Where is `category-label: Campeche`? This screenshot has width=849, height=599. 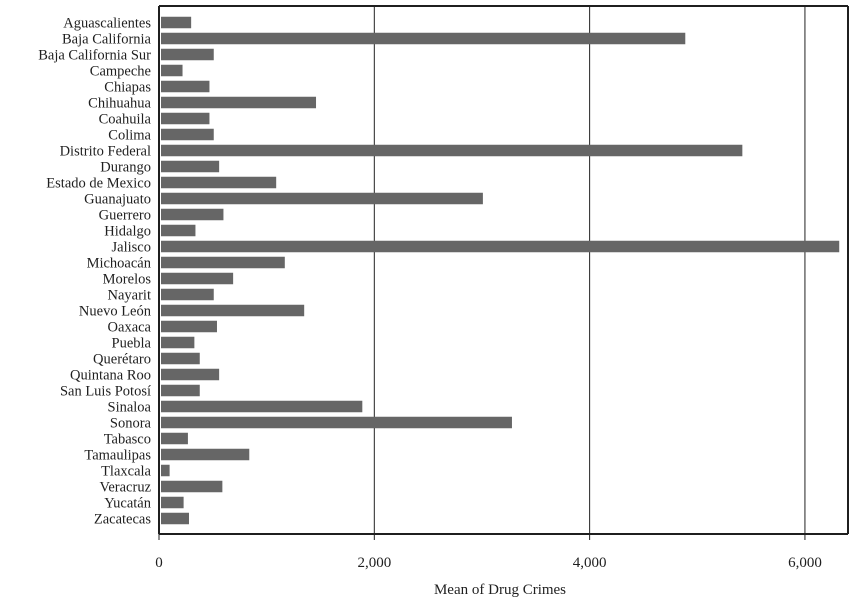
category-label: Campeche is located at coordinates (120, 72).